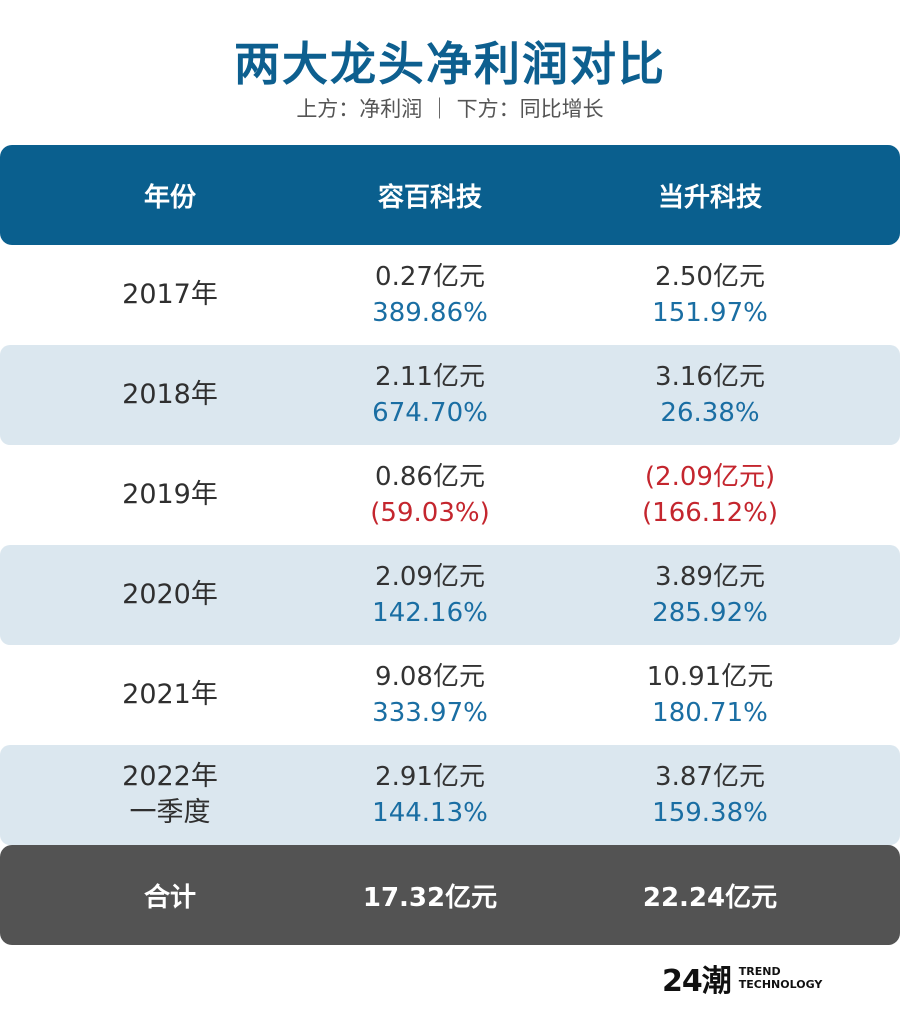  Describe the element at coordinates (450, 64) in the screenshot. I see `page-title: 两大龙头净利润对比` at that location.